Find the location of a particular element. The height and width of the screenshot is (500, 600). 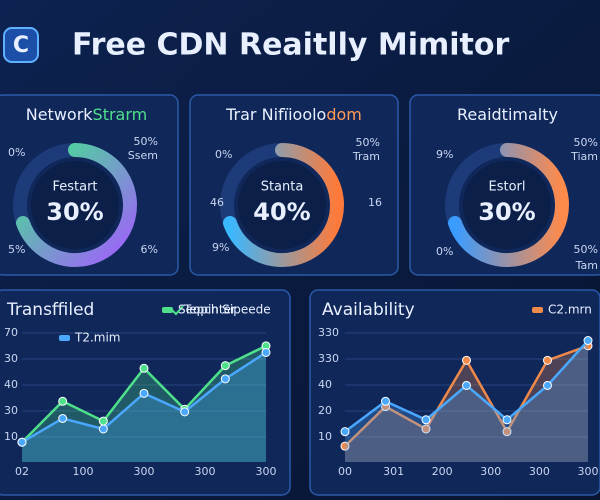

panel-title: Reaidtimalty is located at coordinates (507, 114).